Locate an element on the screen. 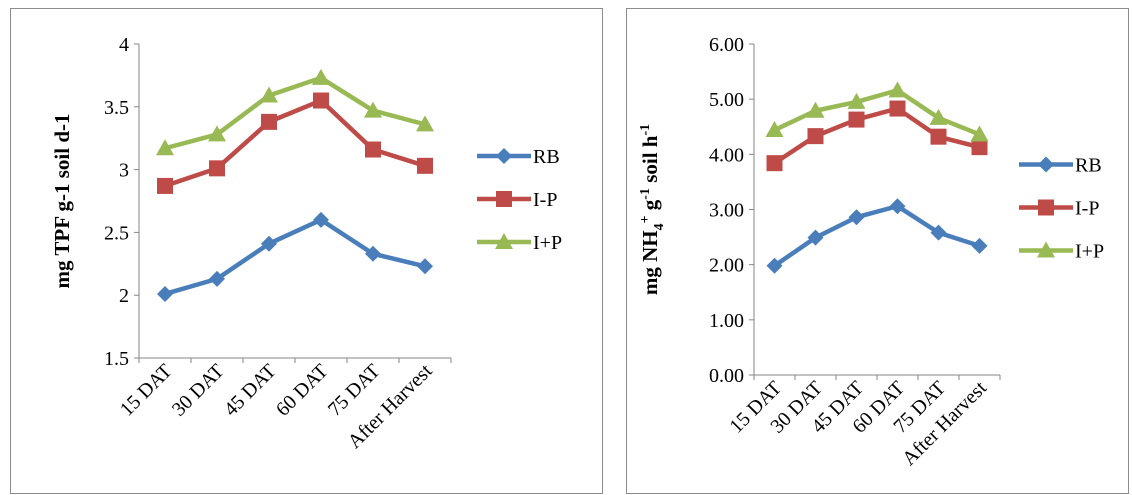 This screenshot has height=495, width=1132. x-category-label: 30 DAT is located at coordinates (198, 390).